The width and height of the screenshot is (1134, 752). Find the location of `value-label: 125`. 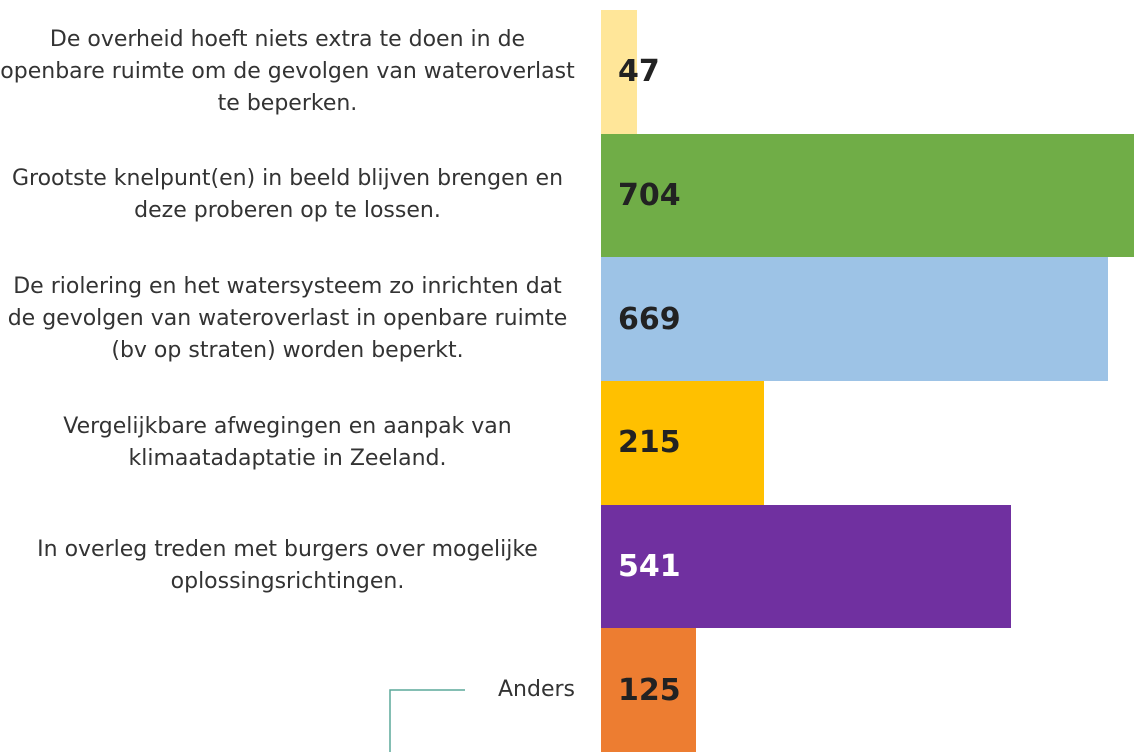

value-label: 125 is located at coordinates (649, 690).